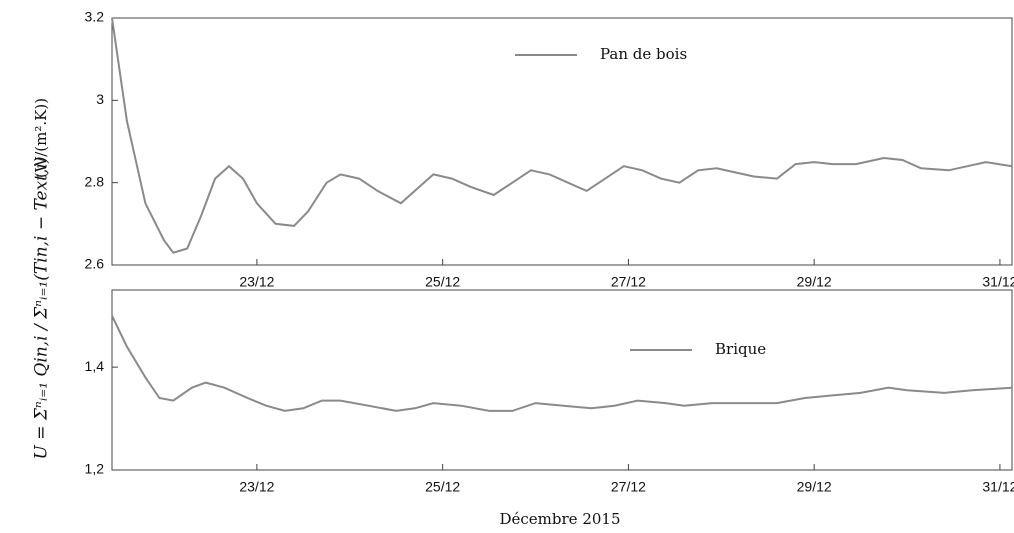 This screenshot has width=1014, height=533. I want to click on y-tick-label: 2.8, so click(95, 181).